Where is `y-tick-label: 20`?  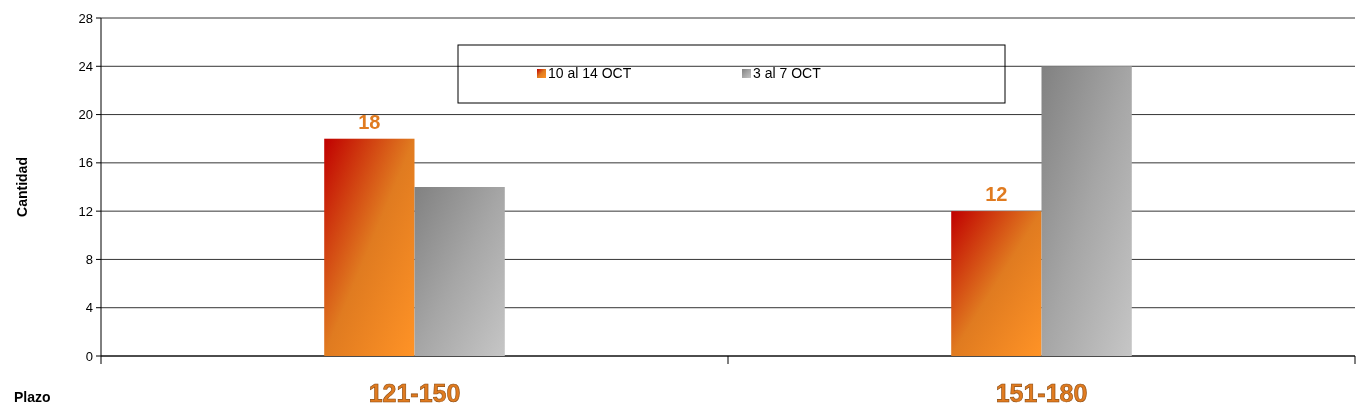 y-tick-label: 20 is located at coordinates (85, 115).